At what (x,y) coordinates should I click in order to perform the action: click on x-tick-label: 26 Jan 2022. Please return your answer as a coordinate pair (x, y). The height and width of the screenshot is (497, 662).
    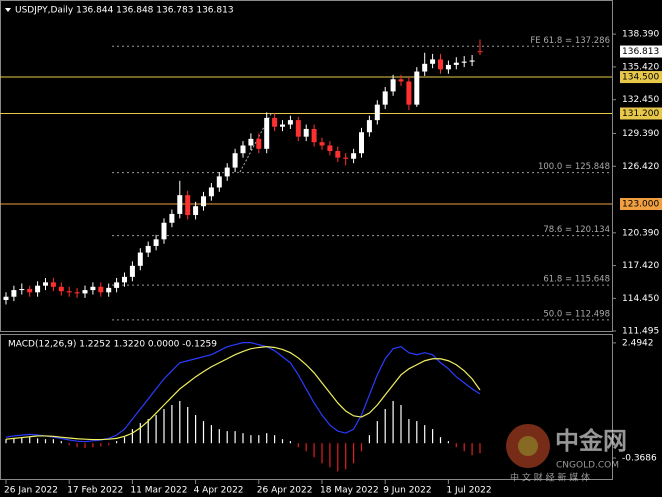
    Looking at the image, I should click on (31, 491).